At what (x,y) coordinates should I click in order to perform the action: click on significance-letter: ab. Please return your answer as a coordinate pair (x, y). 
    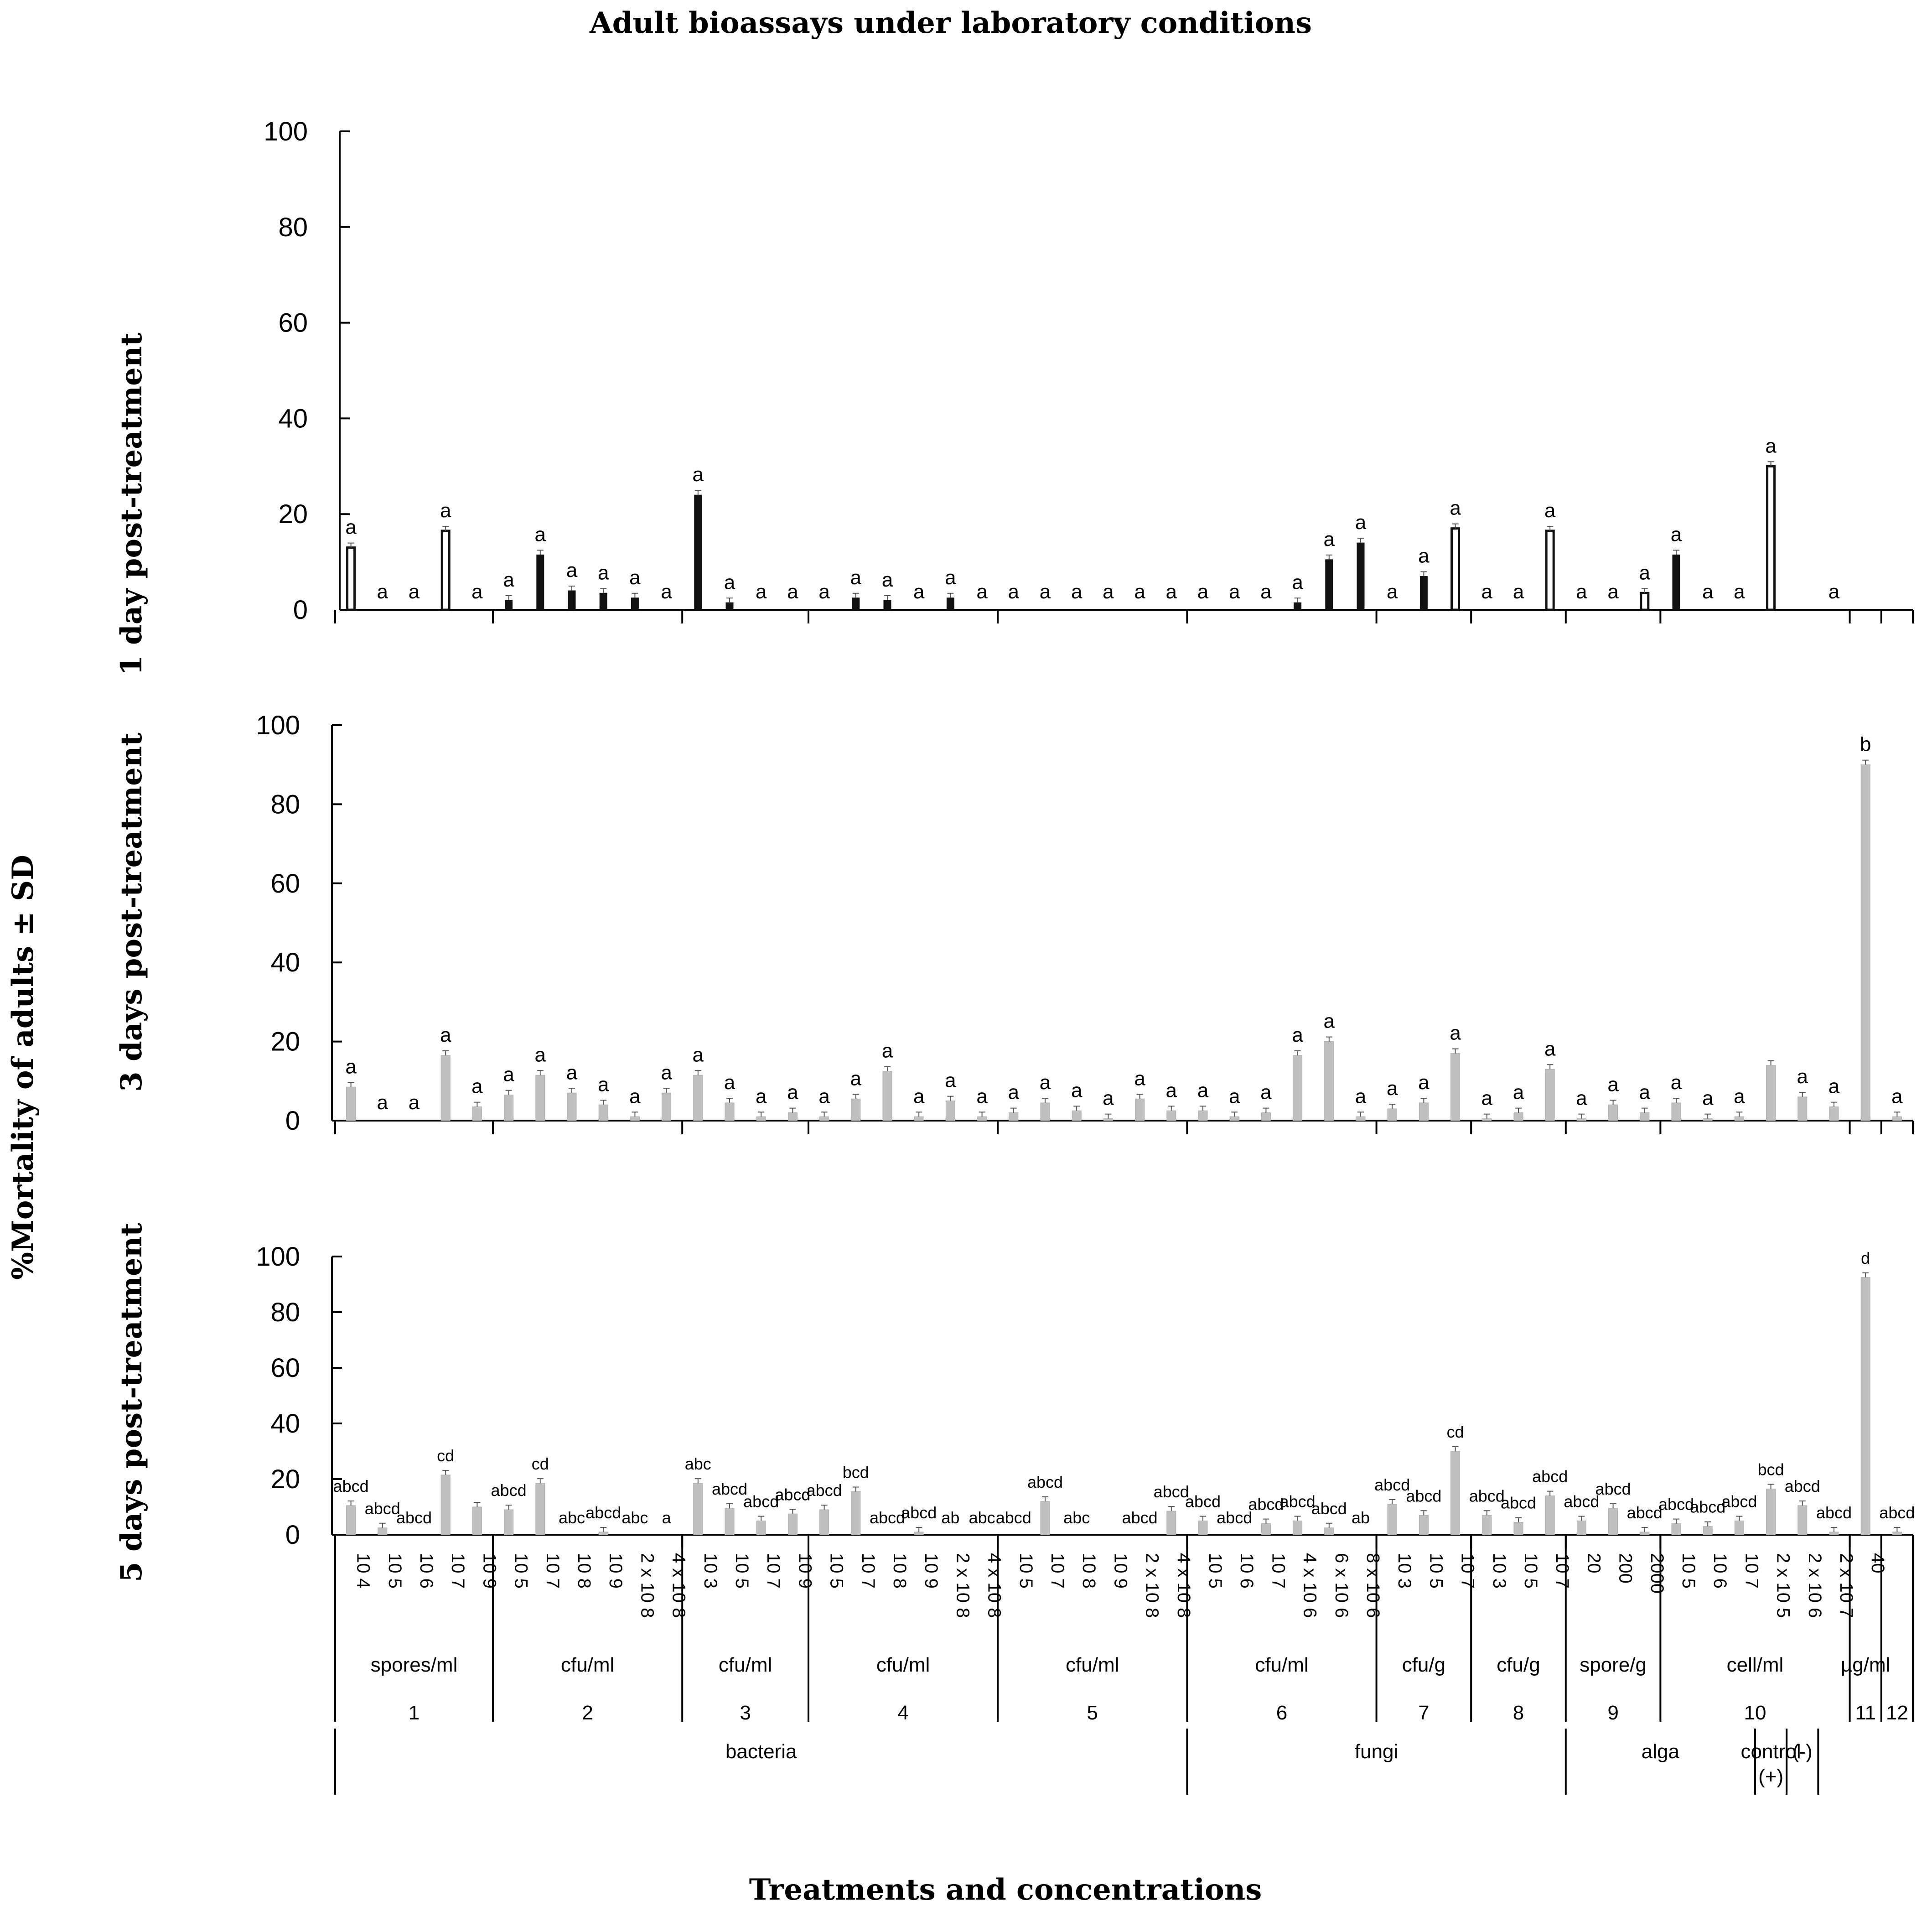
    Looking at the image, I should click on (950, 1517).